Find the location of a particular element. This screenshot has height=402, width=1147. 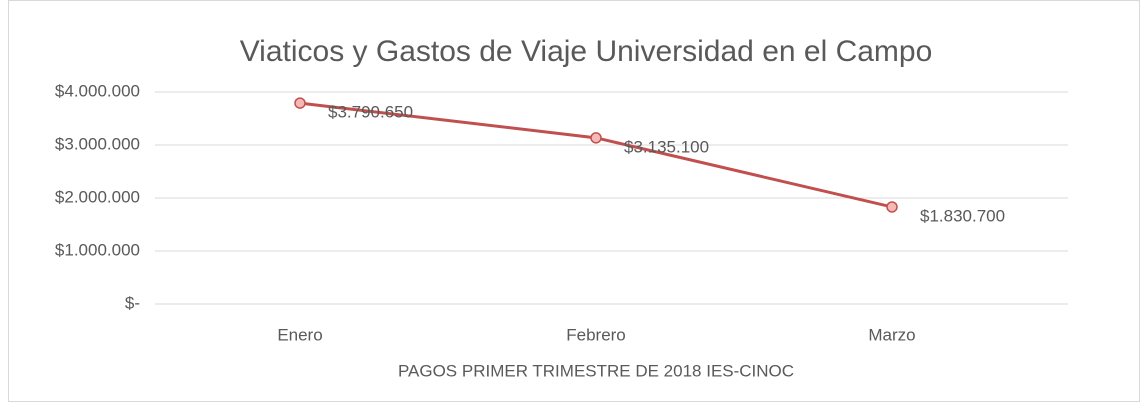

y-tick-label: $1.000.000 is located at coordinates (97, 249).